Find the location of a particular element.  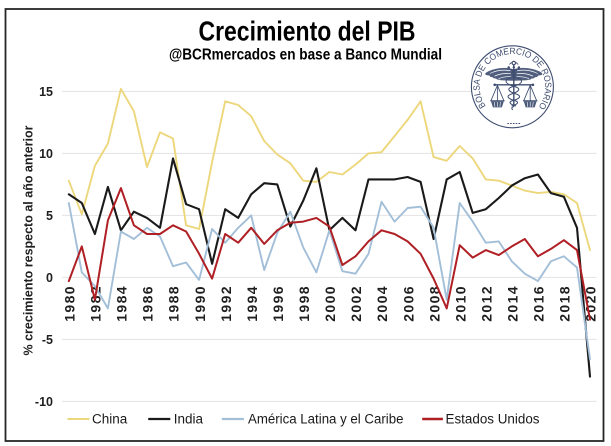

svg-text: 2010 is located at coordinates (460, 303).